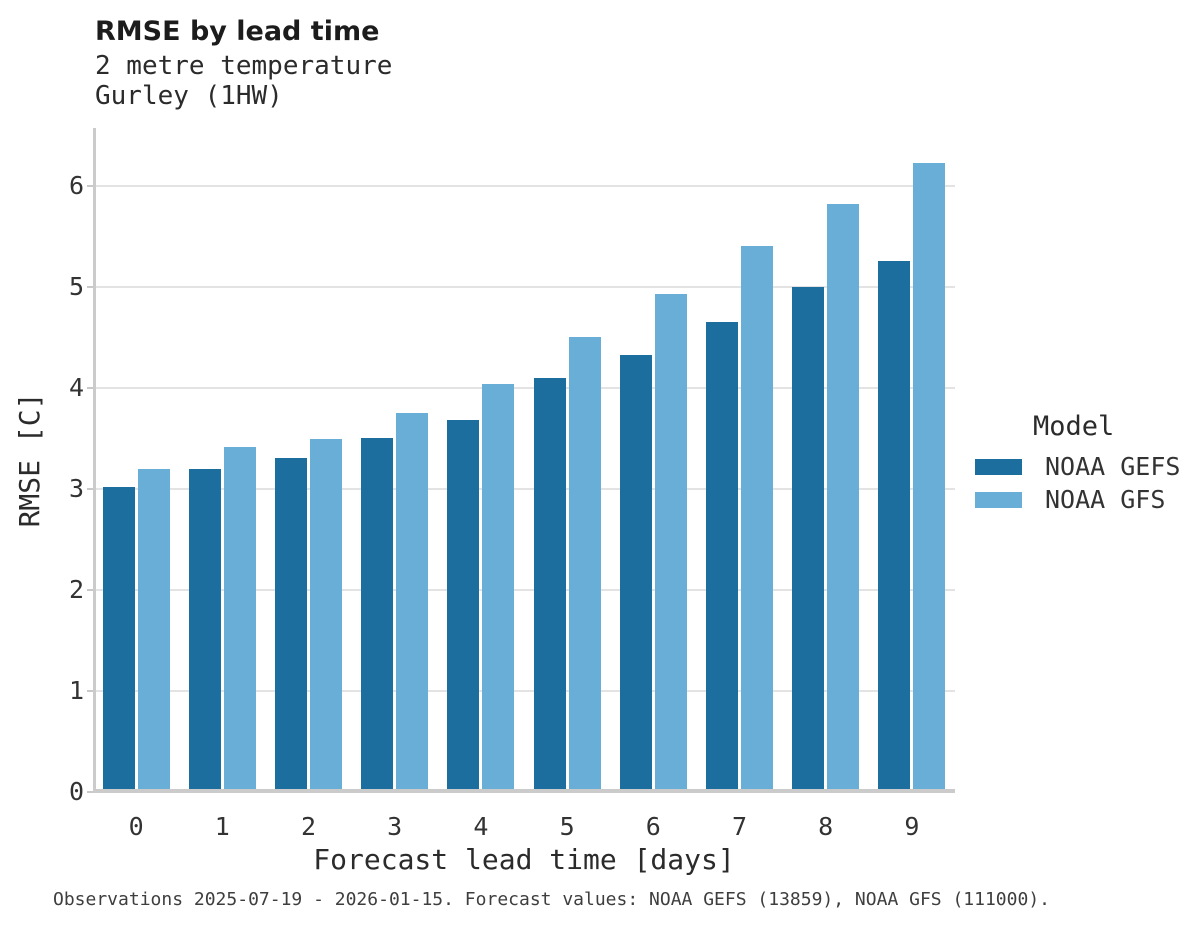  What do you see at coordinates (244, 66) in the screenshot?
I see `chart-subtitle-variable: 2 metre temperature` at bounding box center [244, 66].